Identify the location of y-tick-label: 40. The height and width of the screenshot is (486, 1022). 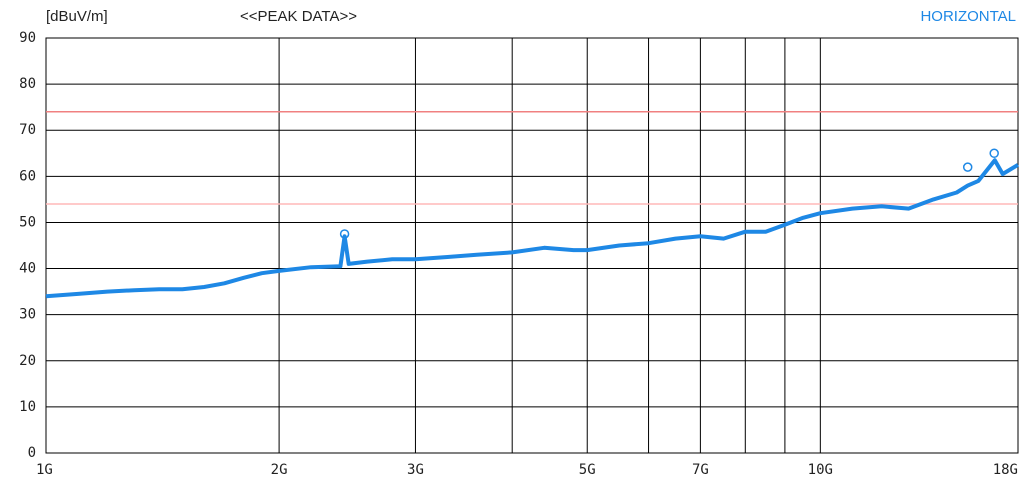
(27, 269).